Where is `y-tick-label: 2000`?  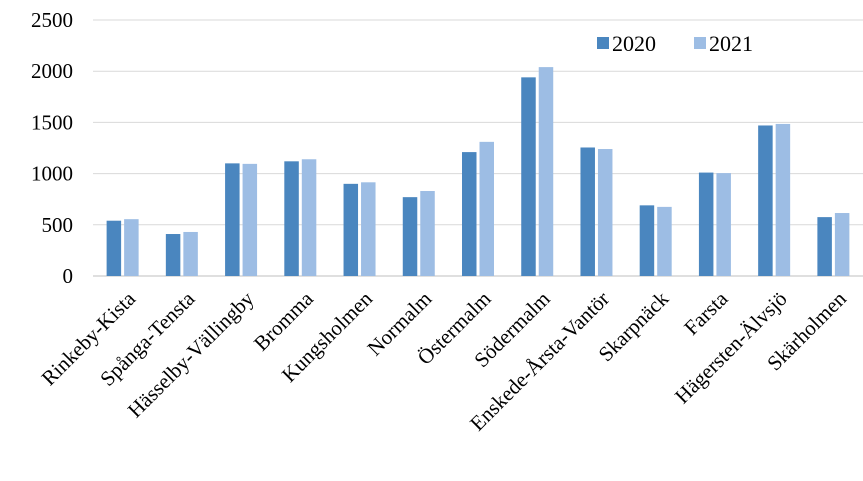 y-tick-label: 2000 is located at coordinates (52, 71).